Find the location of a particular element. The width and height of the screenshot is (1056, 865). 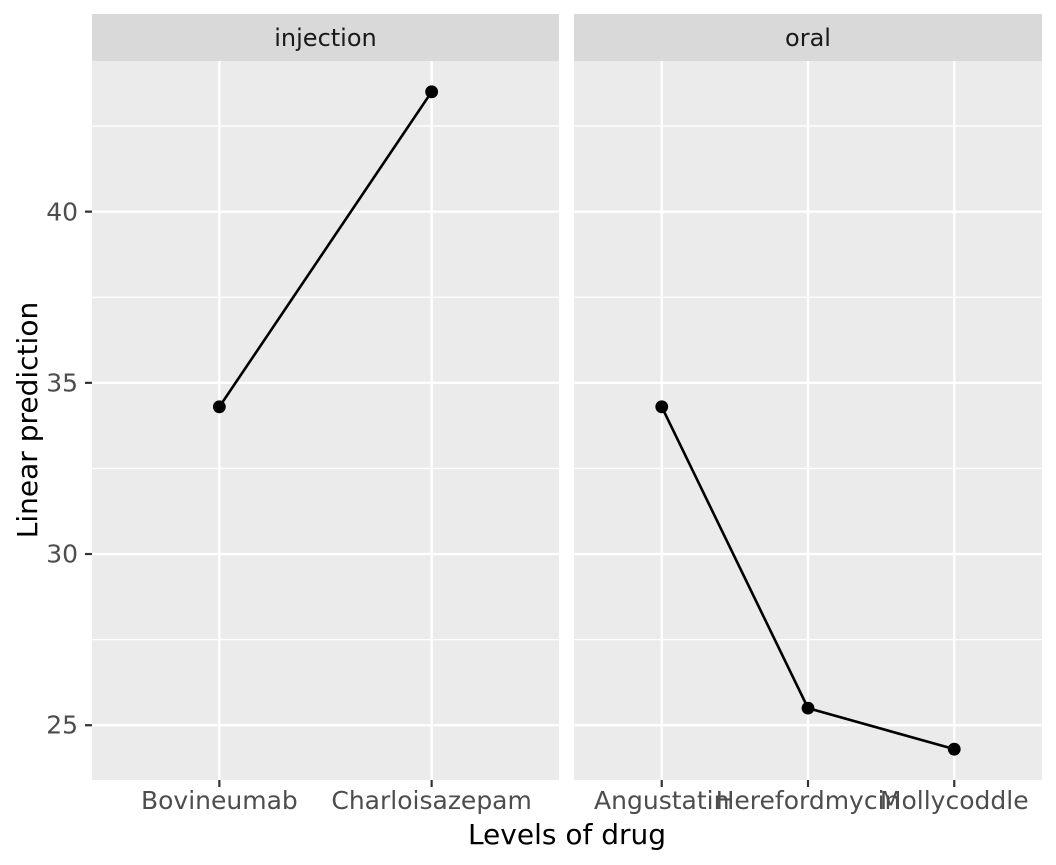

facet-strip-label: oral is located at coordinates (808, 37).